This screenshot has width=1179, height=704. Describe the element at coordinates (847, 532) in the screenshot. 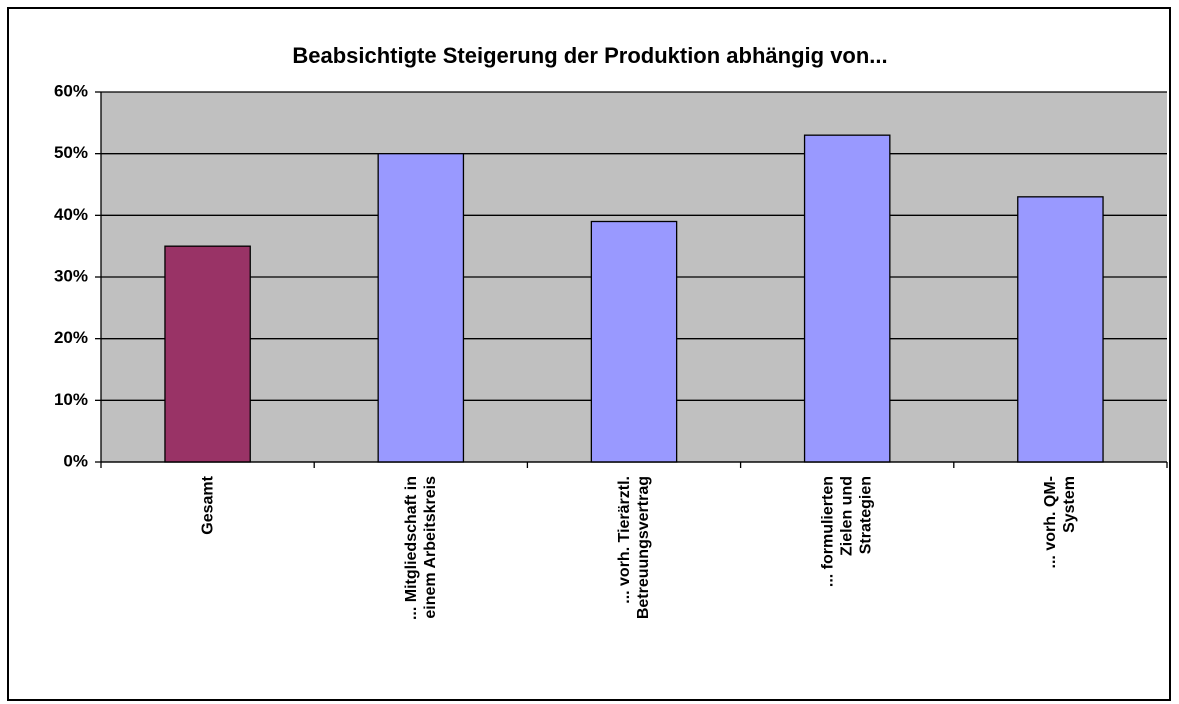

I see `x-tick-label: ... formulierten Zielen und Strategien` at that location.